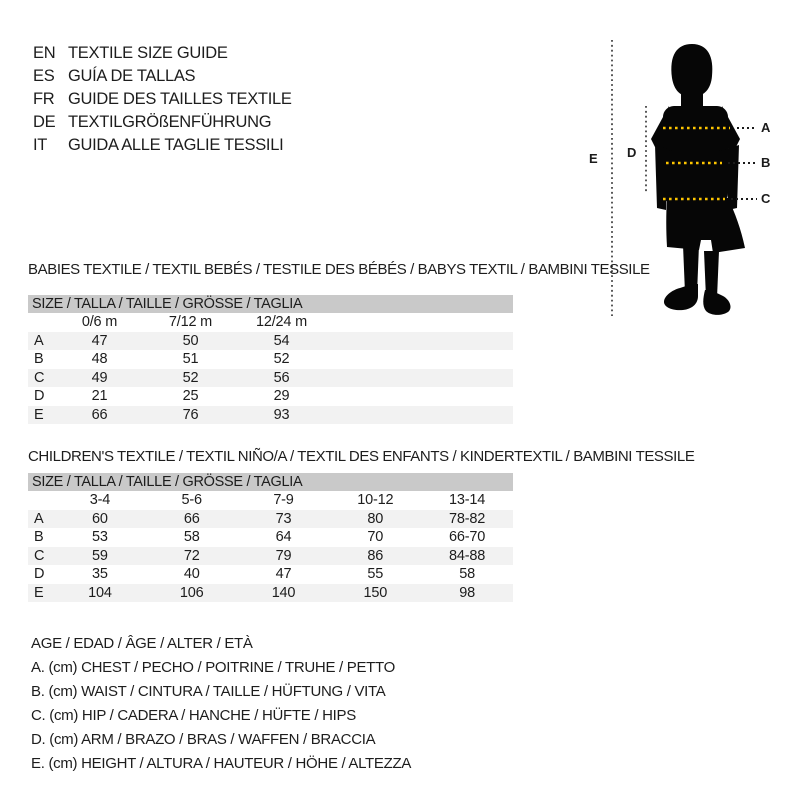  Describe the element at coordinates (270, 304) in the screenshot. I see `babies-size-header-bar: SIZE / TALLA / TAILLE / GRÖSSE / TAGLIA` at that location.